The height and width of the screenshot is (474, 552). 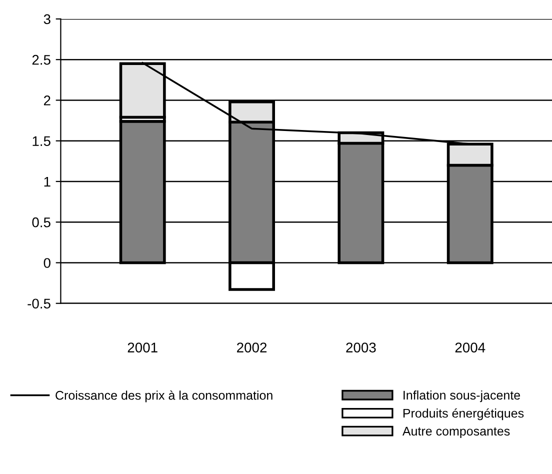 What do you see at coordinates (47, 19) in the screenshot?
I see `y-tick-label: 3` at bounding box center [47, 19].